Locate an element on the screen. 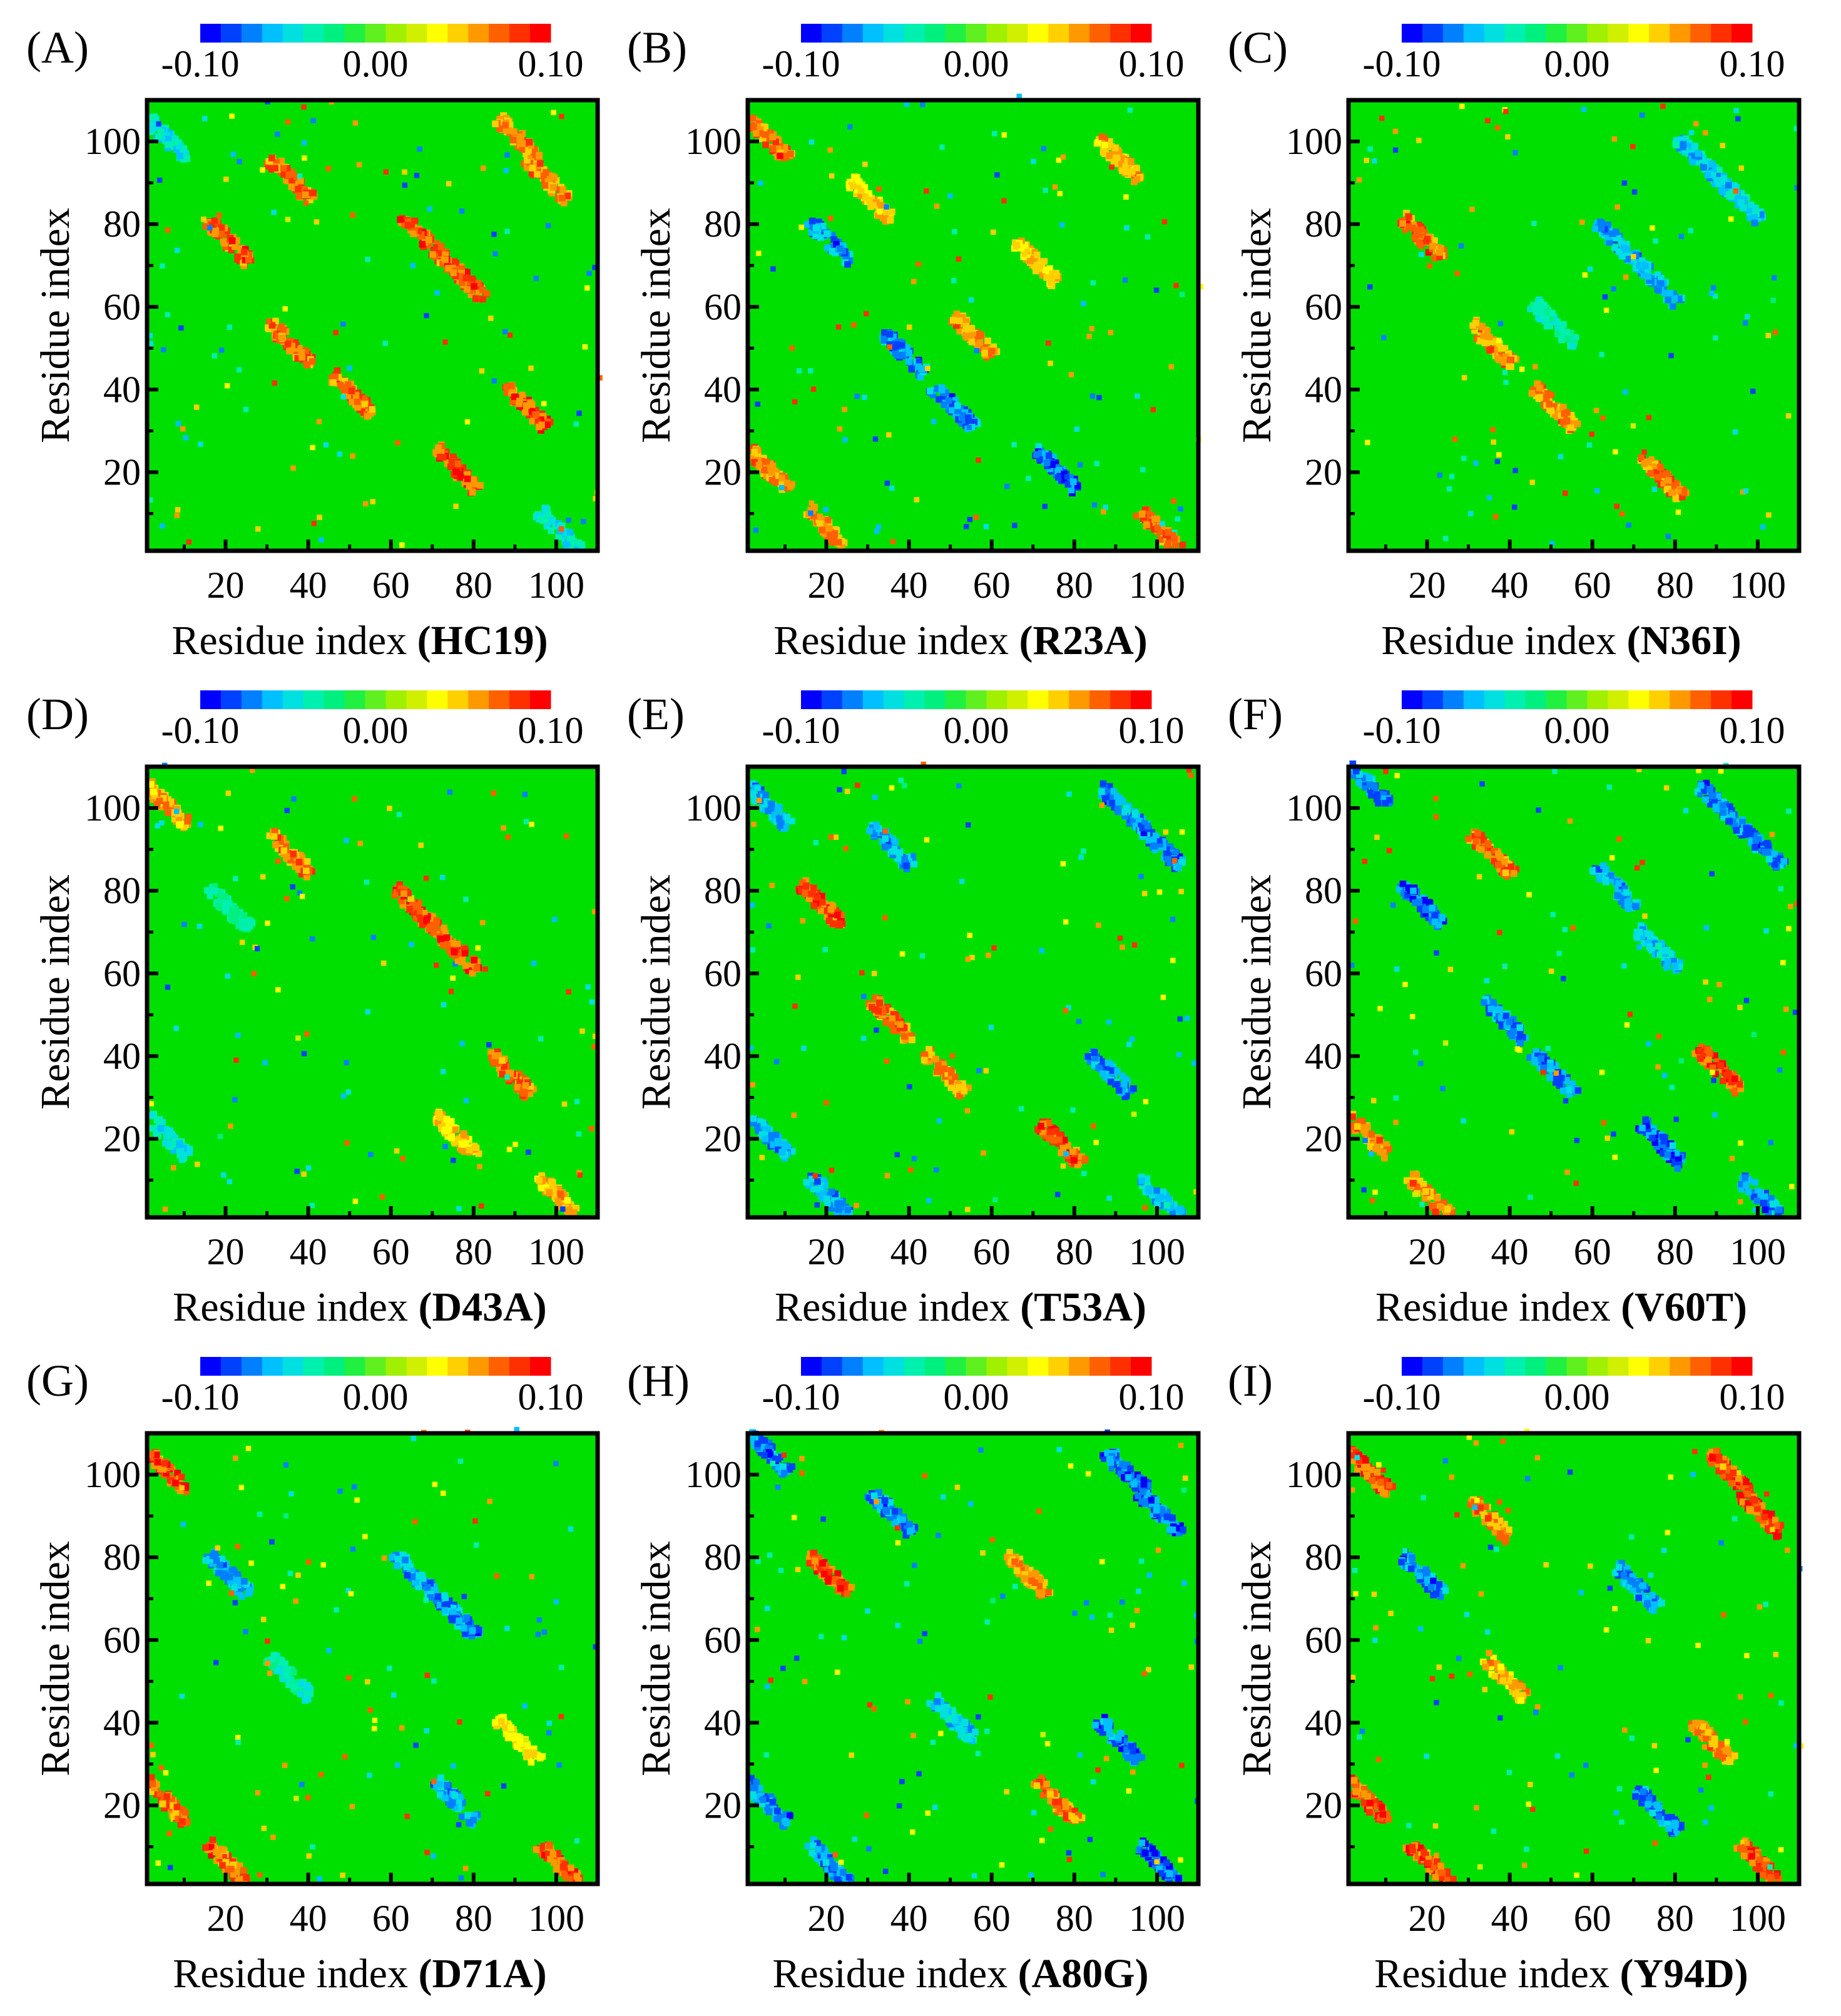 This screenshot has height=2016, width=1841. y-tick-label: 40 is located at coordinates (723, 1056).